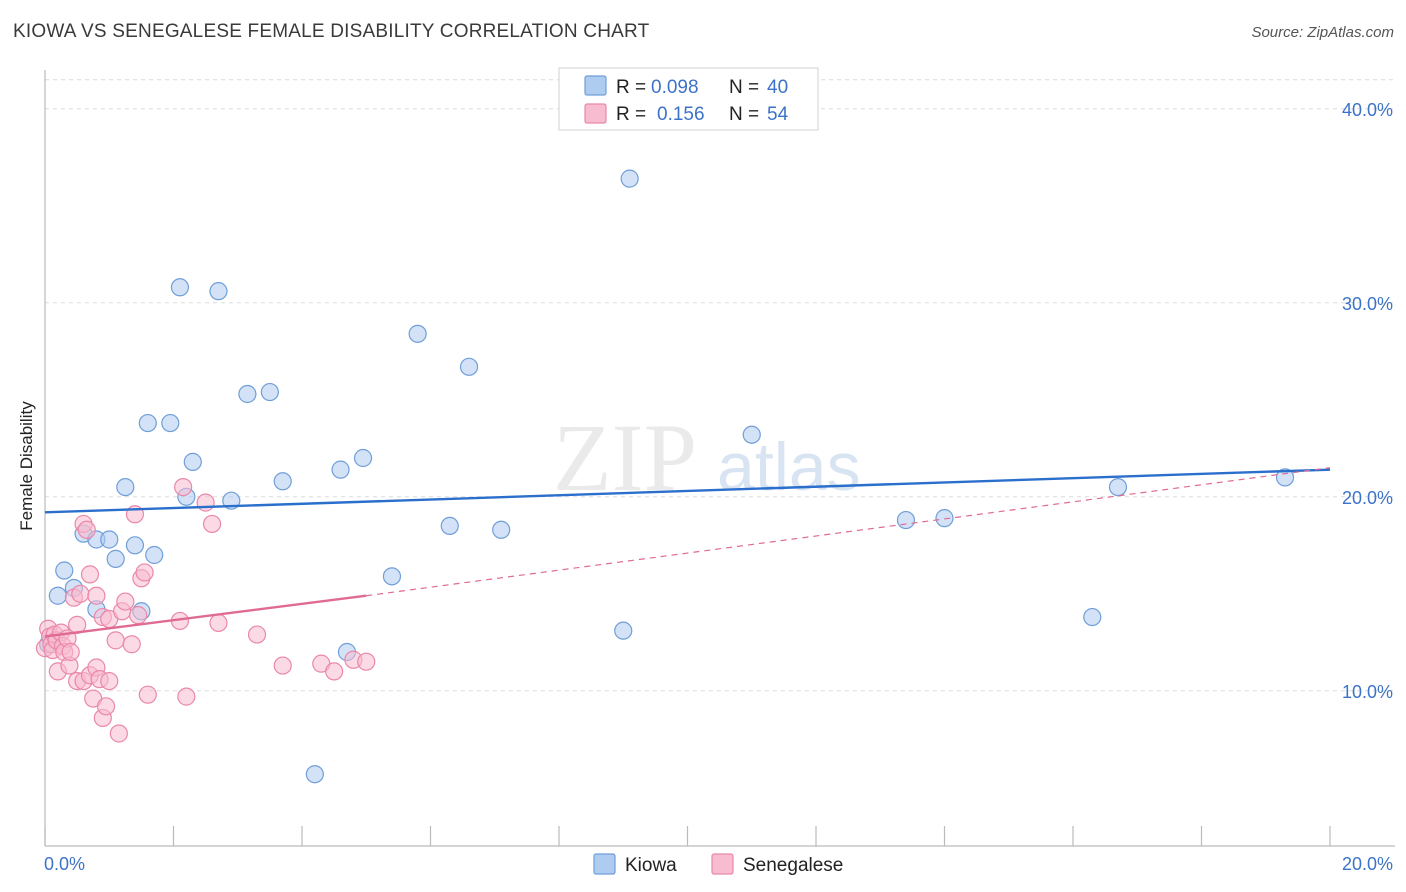  What do you see at coordinates (1367, 498) in the screenshot?
I see `y-tick-label: 20.0%` at bounding box center [1367, 498].